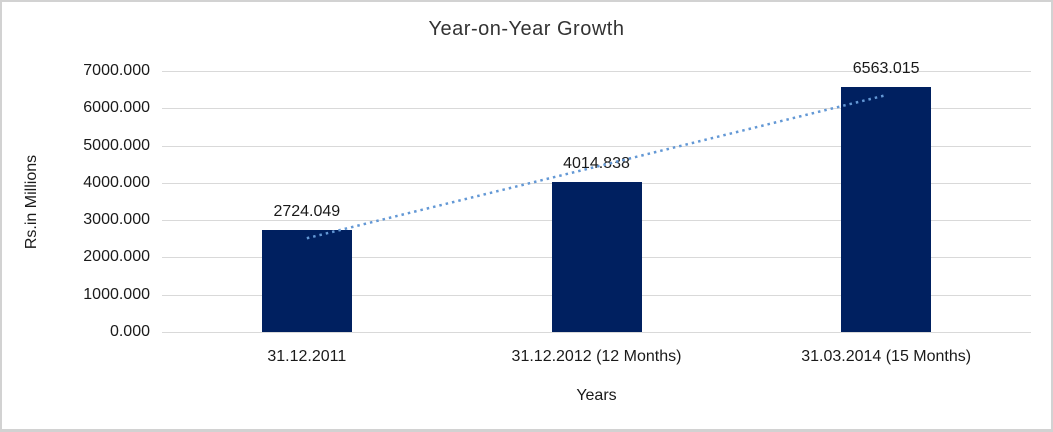 The height and width of the screenshot is (432, 1053). What do you see at coordinates (596, 356) in the screenshot?
I see `x-category-label: 31.12.2012 (12 Months)` at bounding box center [596, 356].